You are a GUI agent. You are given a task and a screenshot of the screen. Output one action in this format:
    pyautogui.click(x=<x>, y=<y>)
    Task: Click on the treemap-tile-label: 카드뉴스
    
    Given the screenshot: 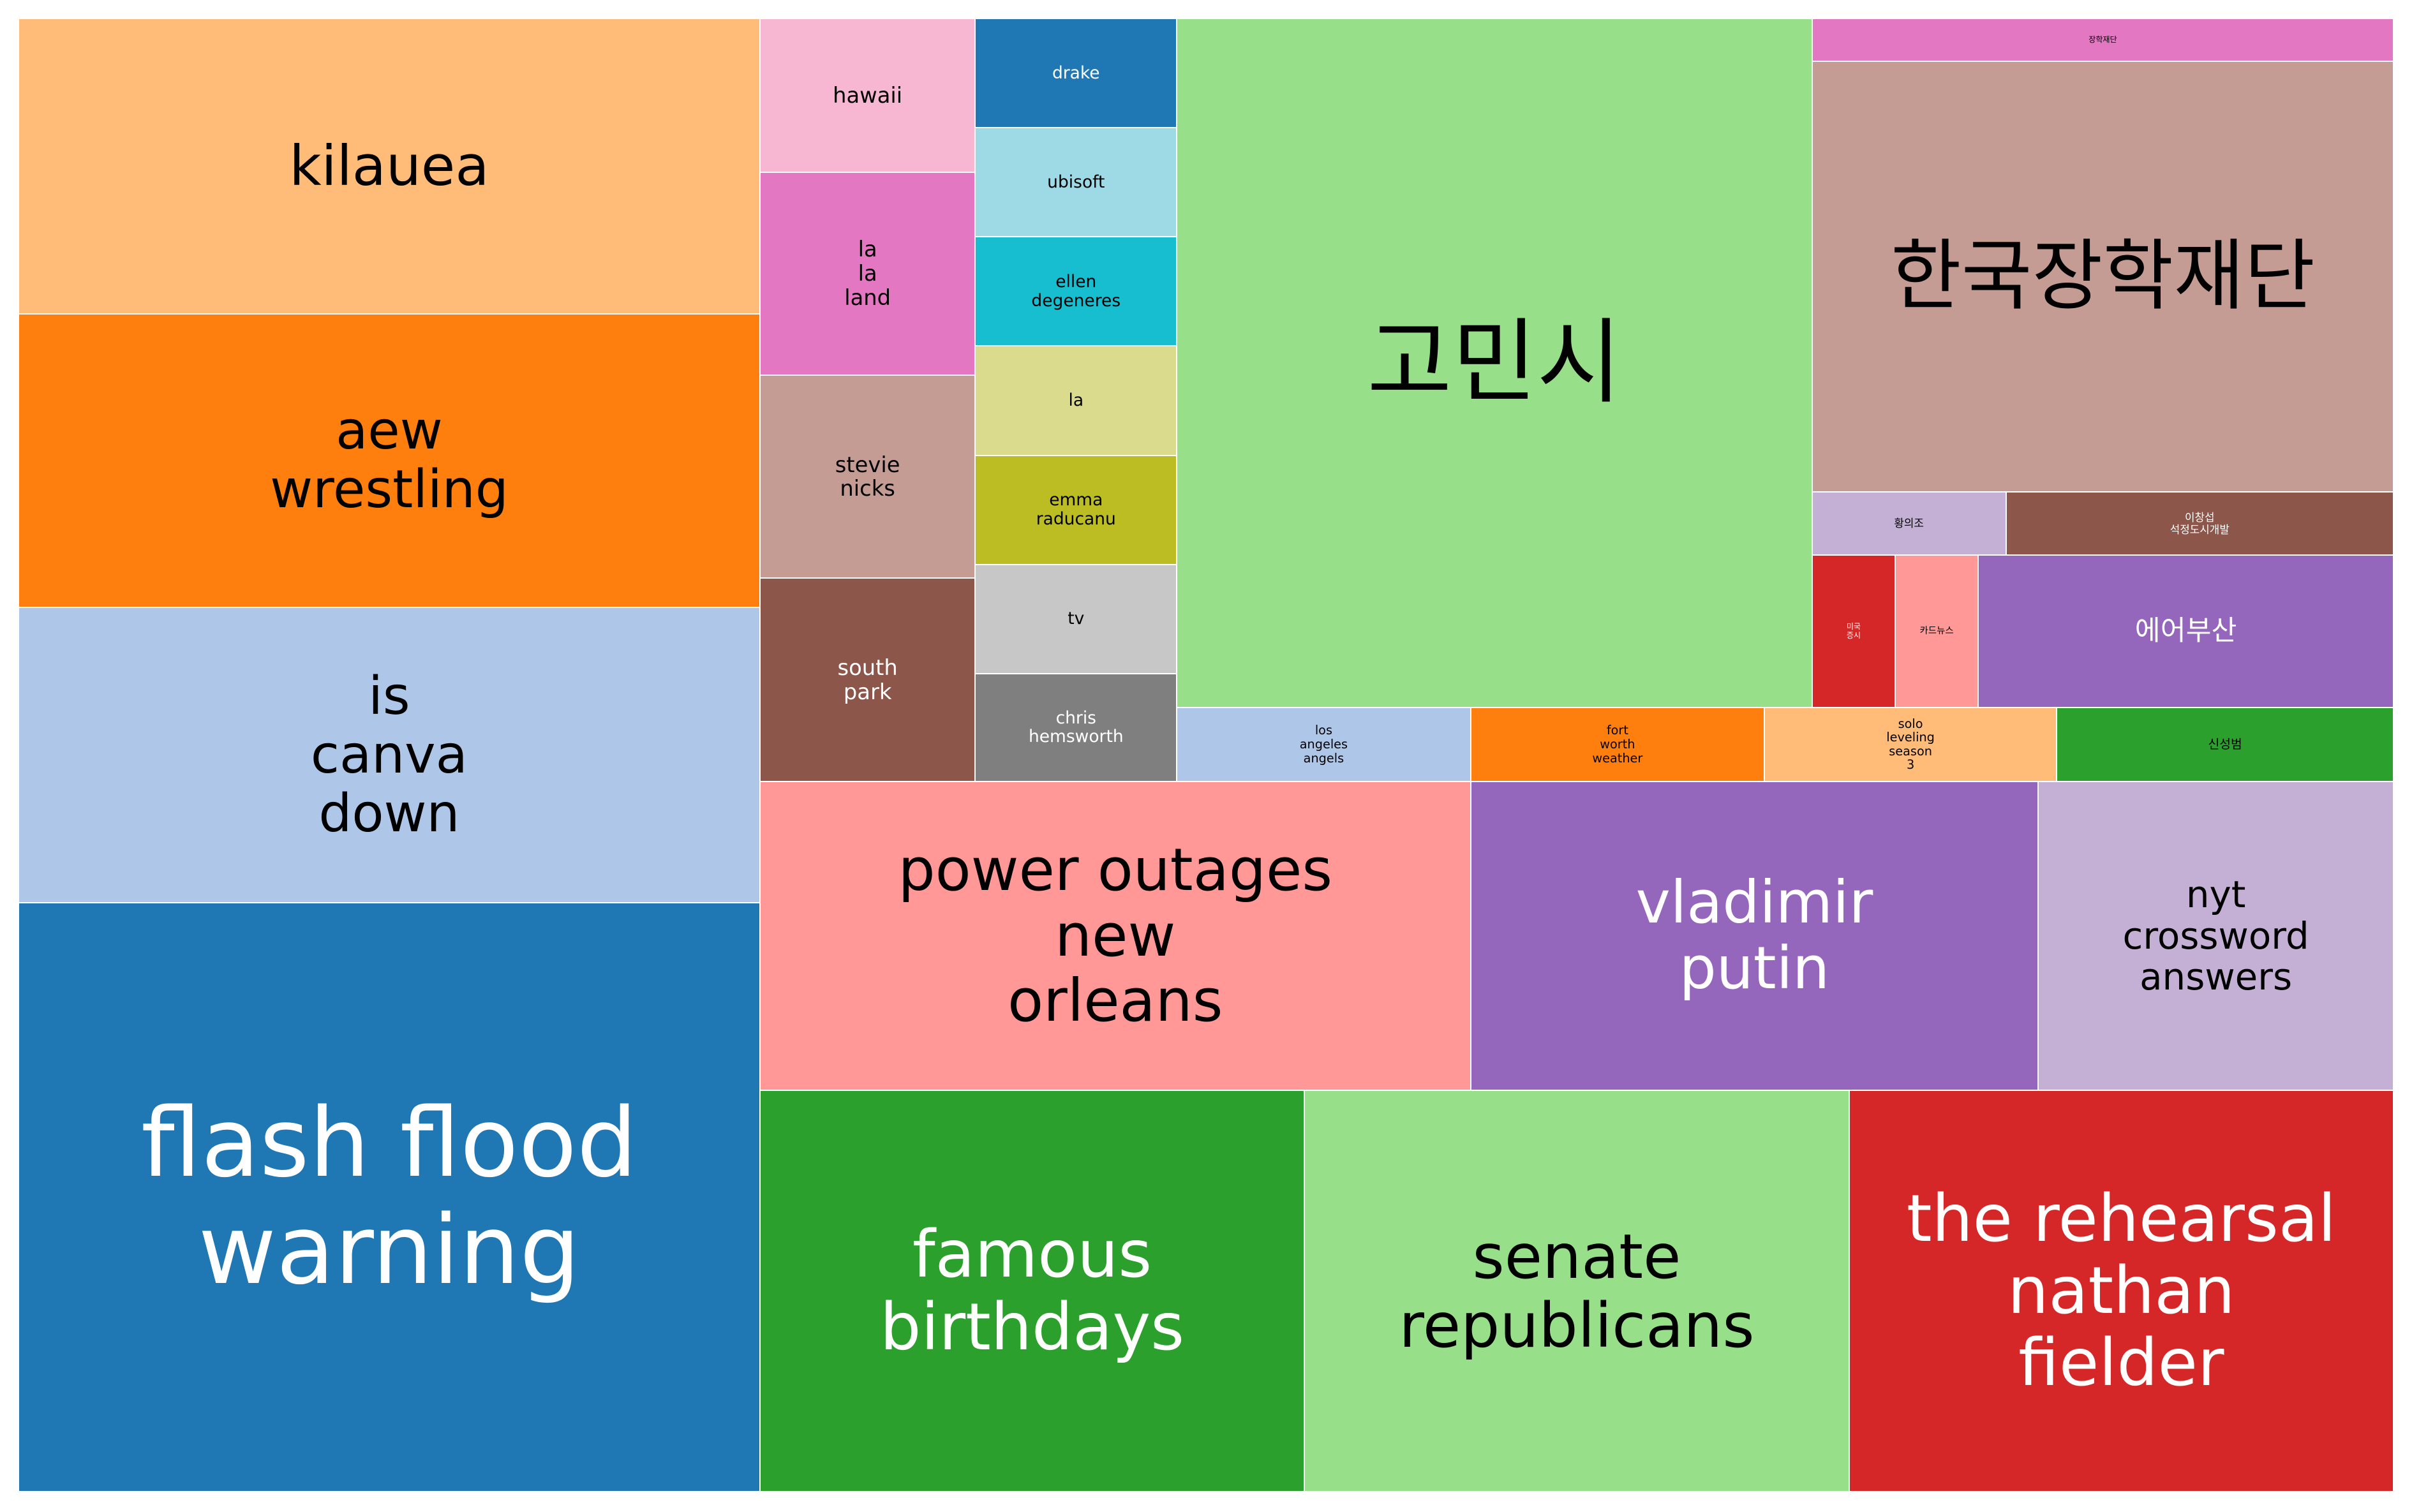 What is the action you would take?
    pyautogui.click(x=1936, y=631)
    